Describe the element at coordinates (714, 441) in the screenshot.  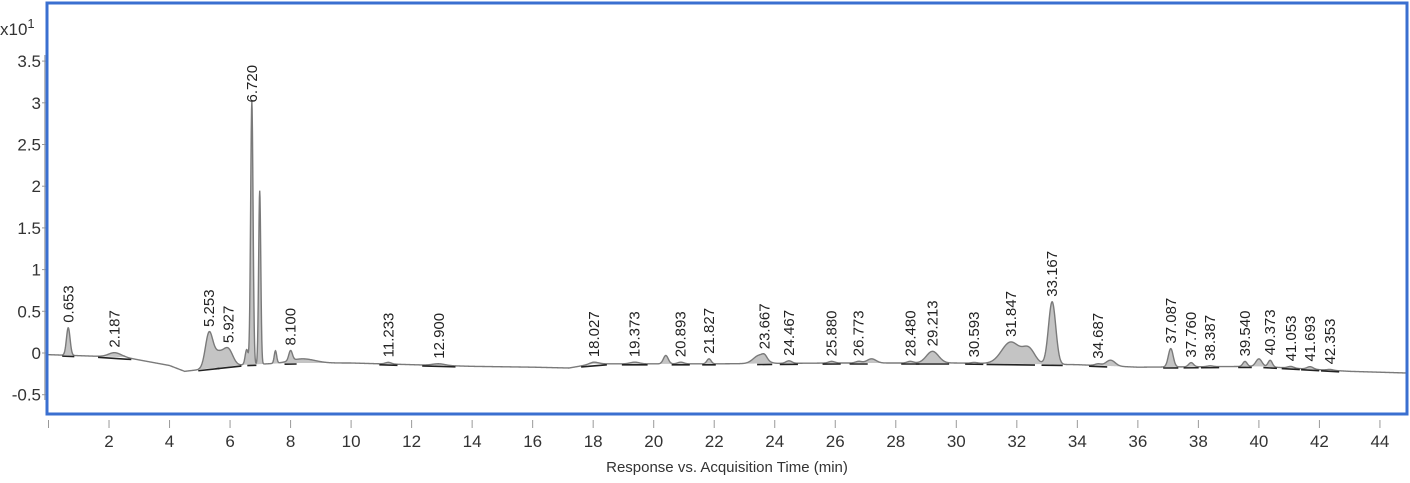
I see `x-tick-label: 22` at that location.